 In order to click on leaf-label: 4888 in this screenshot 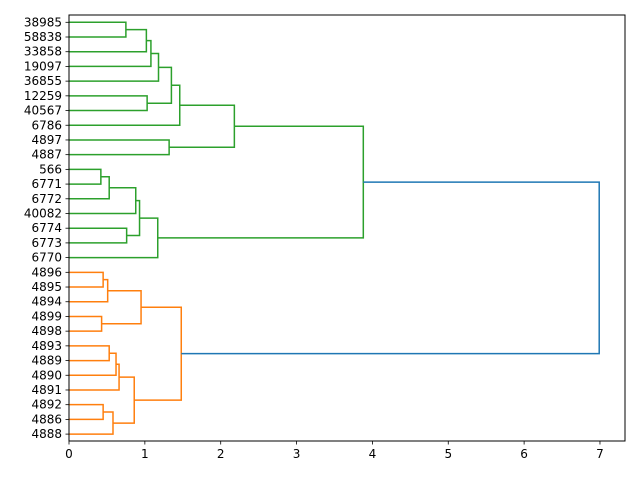, I will do `click(46, 434)`.